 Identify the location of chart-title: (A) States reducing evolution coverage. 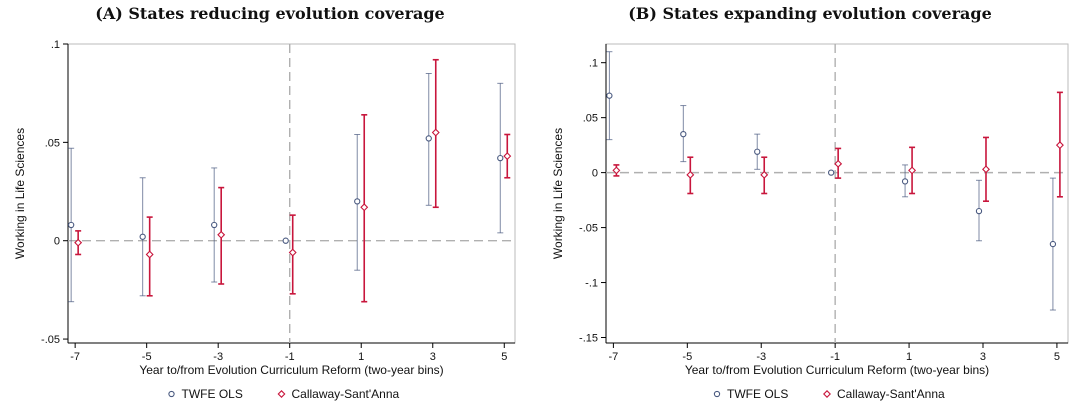
(270, 13).